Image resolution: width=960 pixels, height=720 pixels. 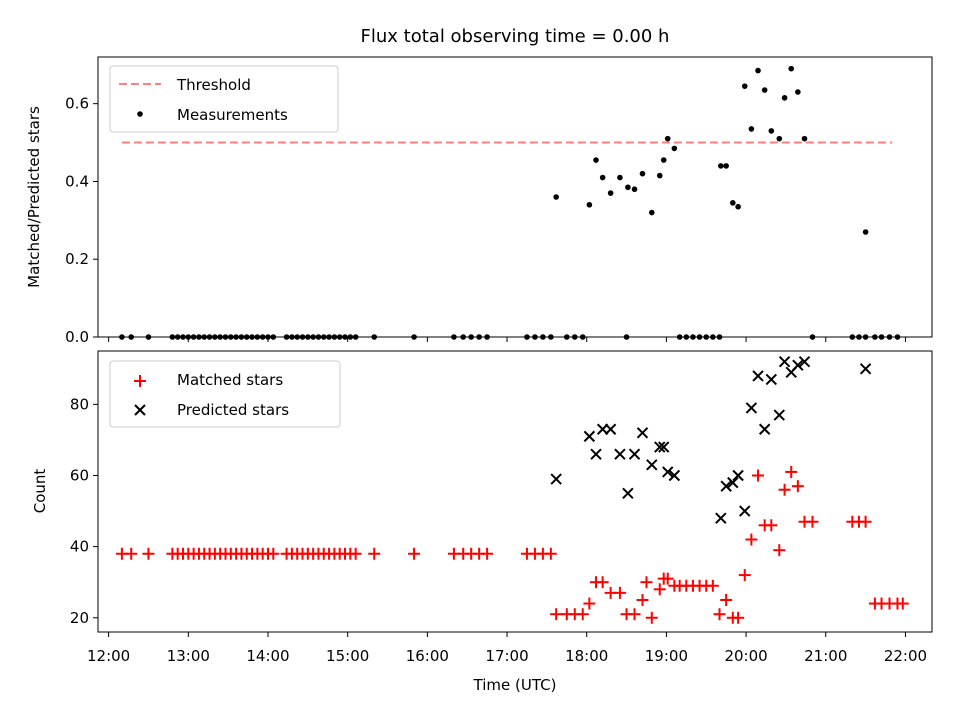 I want to click on x-tick-label: 12:00, so click(x=108, y=656).